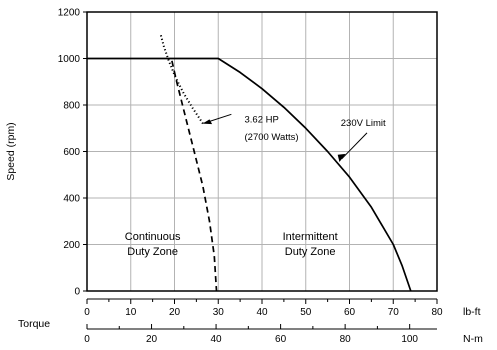 The image size is (497, 350). Describe the element at coordinates (219, 312) in the screenshot. I see `lbft-tick-label: 30` at that location.